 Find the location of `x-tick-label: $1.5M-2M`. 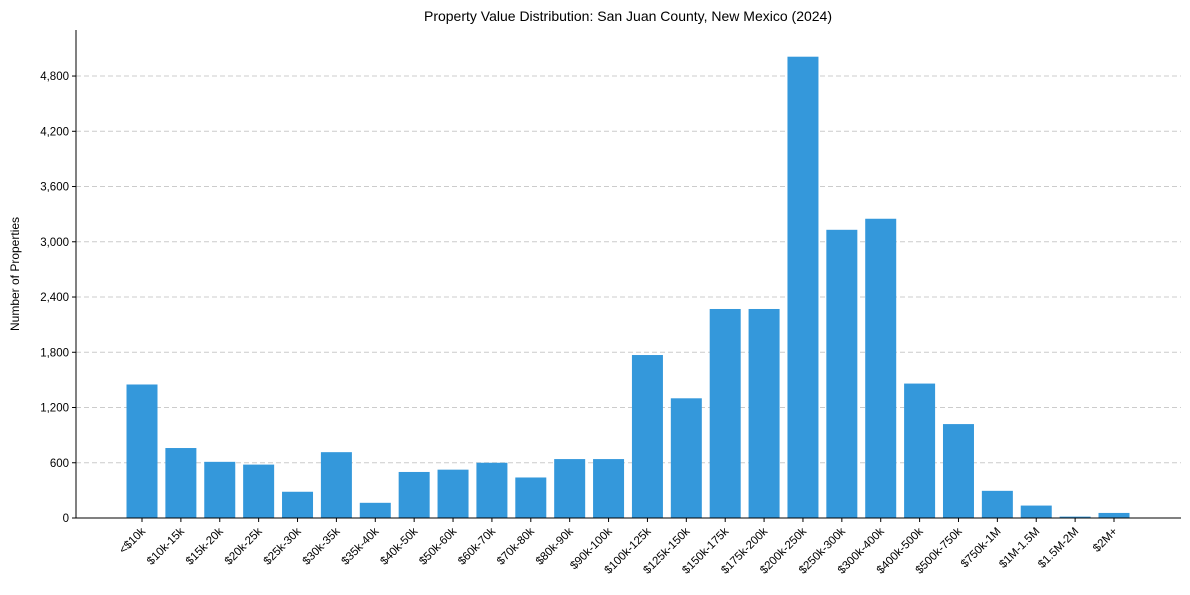

x-tick-label: $1.5M-2M is located at coordinates (1058, 548).